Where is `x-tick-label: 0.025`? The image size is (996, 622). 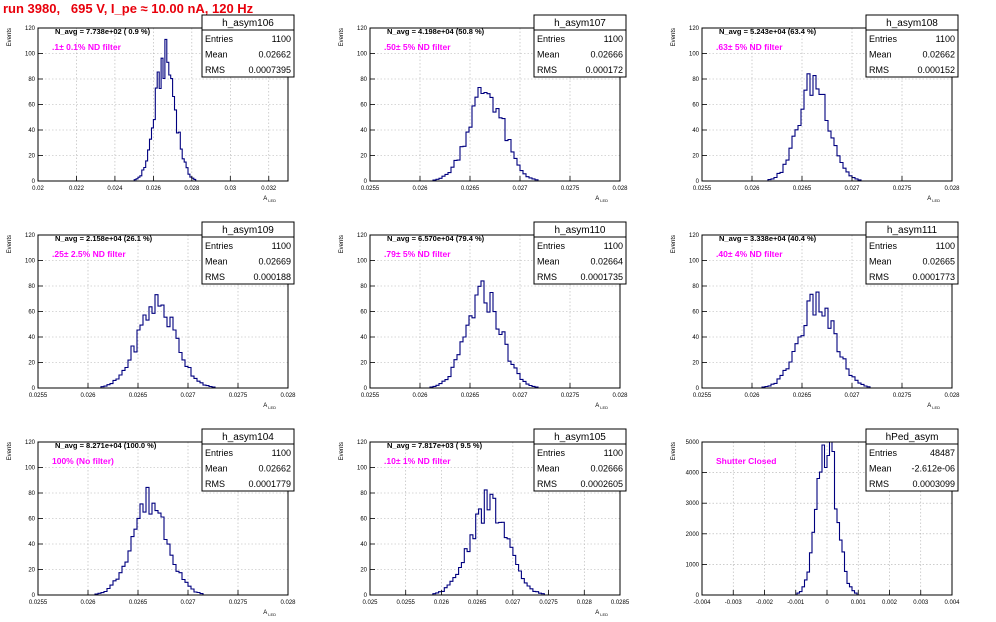
x-tick-label: 0.025 is located at coordinates (370, 603).